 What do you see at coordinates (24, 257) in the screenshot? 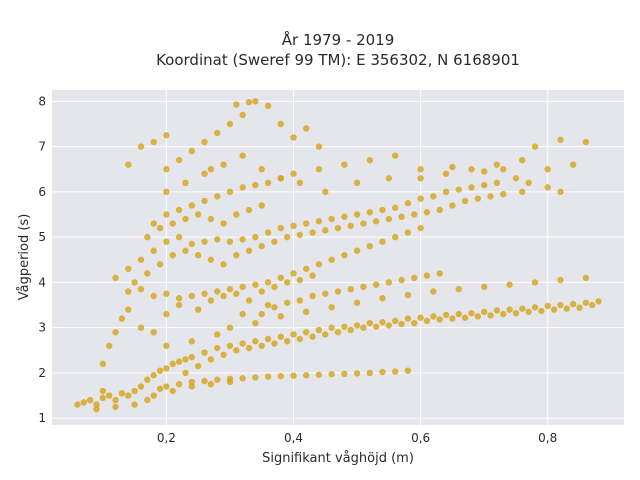
I see `y-axis-label: Vågperiod (s)` at bounding box center [24, 257].